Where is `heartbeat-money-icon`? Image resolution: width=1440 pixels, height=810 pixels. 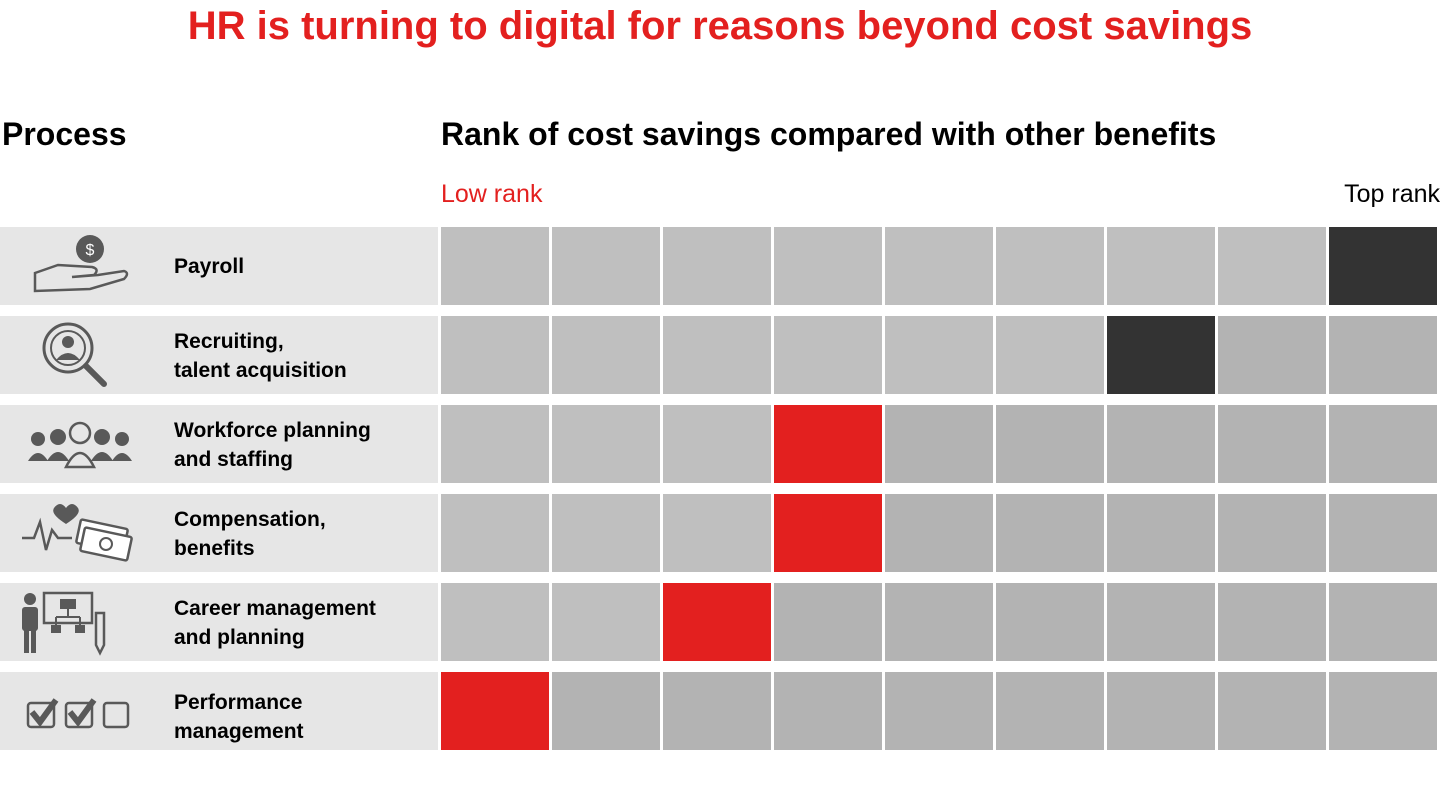 heartbeat-money-icon is located at coordinates (77, 533).